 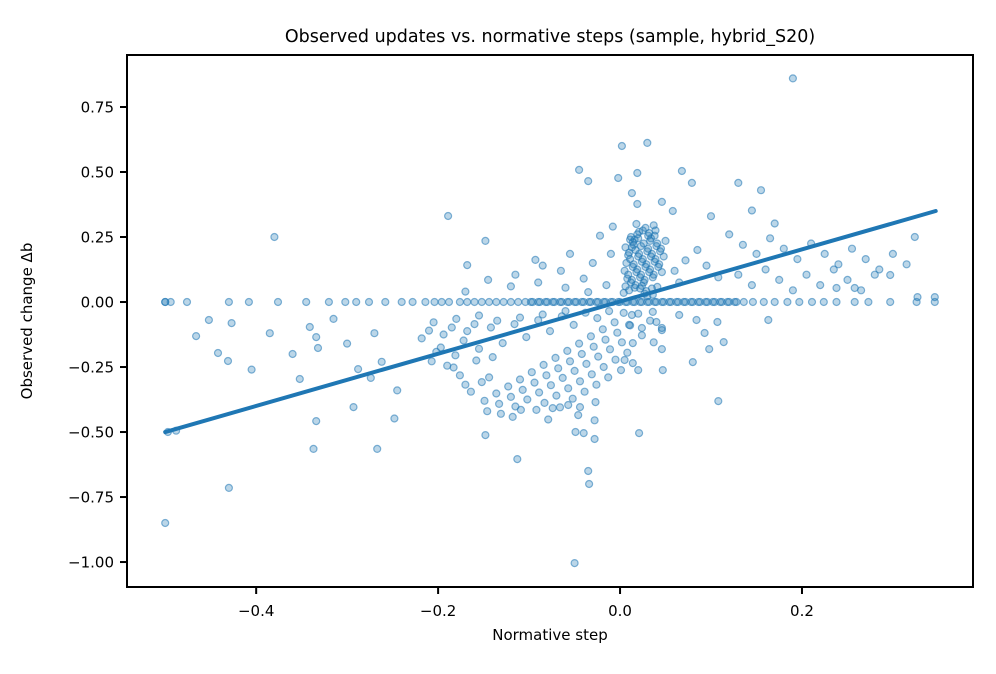 What do you see at coordinates (97, 173) in the screenshot?
I see `y-tick-label: 0.50` at bounding box center [97, 173].